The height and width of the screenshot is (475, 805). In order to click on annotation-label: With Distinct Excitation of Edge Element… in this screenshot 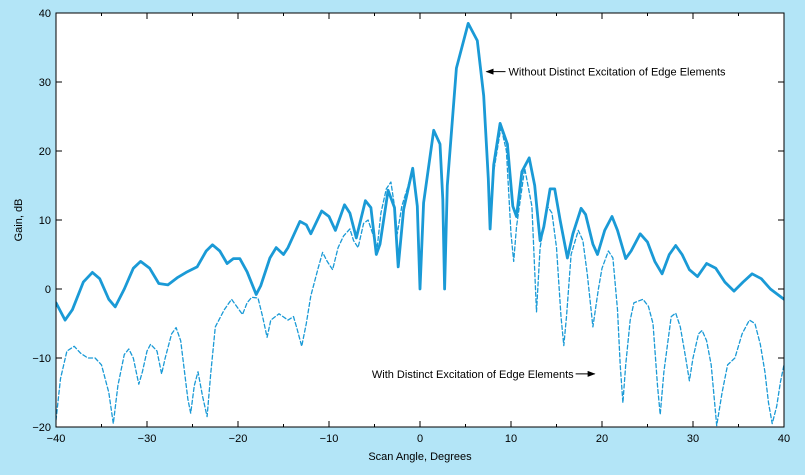, I will do `click(473, 375)`.